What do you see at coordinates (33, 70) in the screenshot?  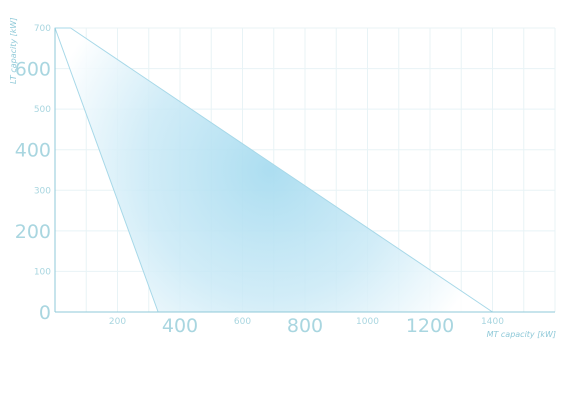 I see `y-tick-label: 600` at bounding box center [33, 70].